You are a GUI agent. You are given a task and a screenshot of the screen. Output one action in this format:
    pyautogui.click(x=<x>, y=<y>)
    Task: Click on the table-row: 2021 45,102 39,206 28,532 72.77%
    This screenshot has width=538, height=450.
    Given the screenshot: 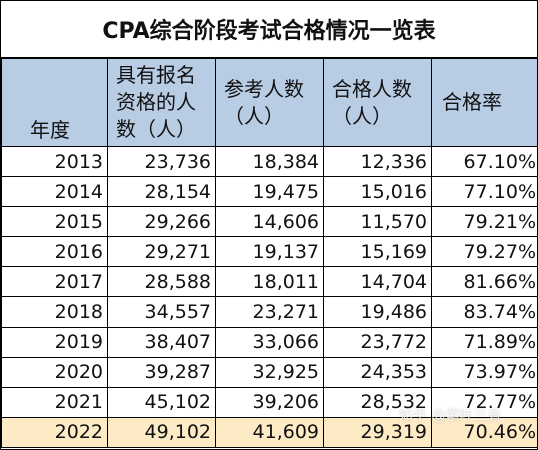 What is the action you would take?
    pyautogui.click(x=269, y=402)
    